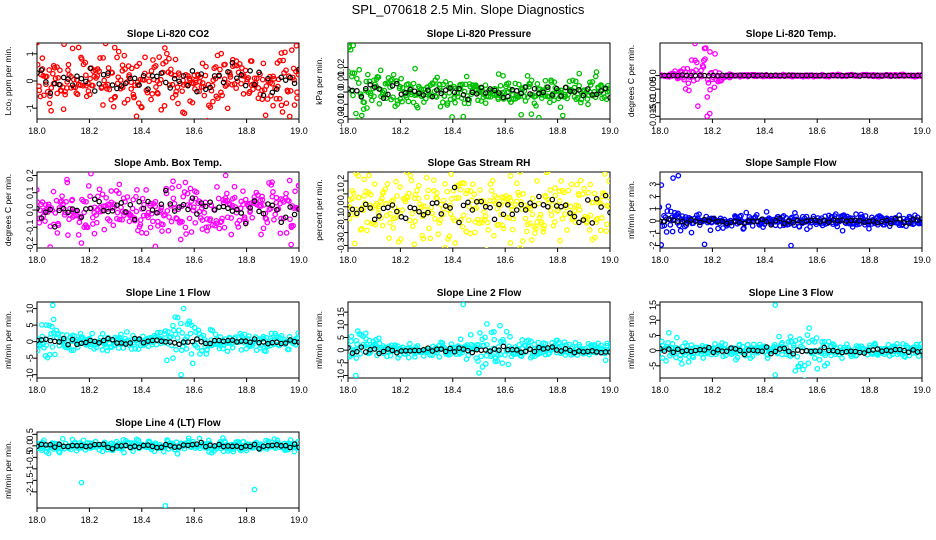 Image resolution: width=936 pixels, height=540 pixels. I want to click on x-tick-label: 18.0, so click(348, 131).